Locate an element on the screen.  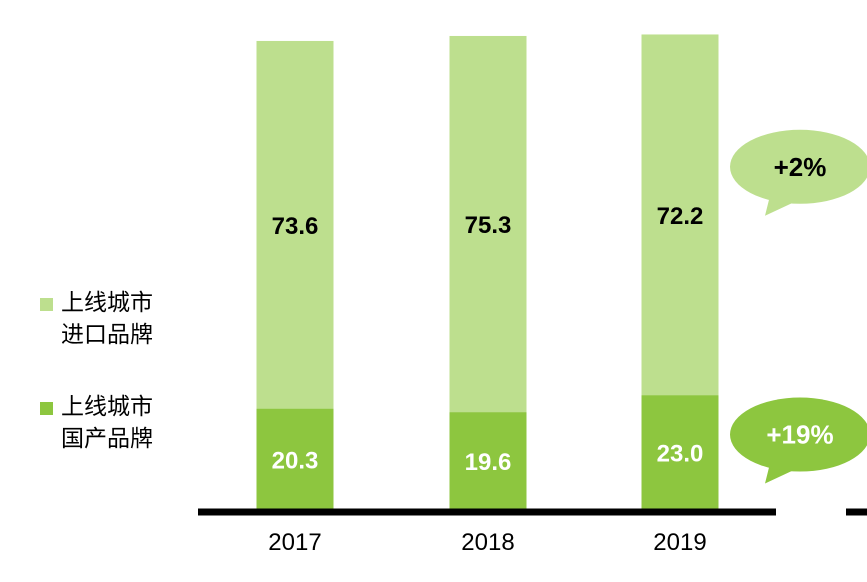
legend-label-imported: 上线城市 进口品牌 is located at coordinates (116, 319).